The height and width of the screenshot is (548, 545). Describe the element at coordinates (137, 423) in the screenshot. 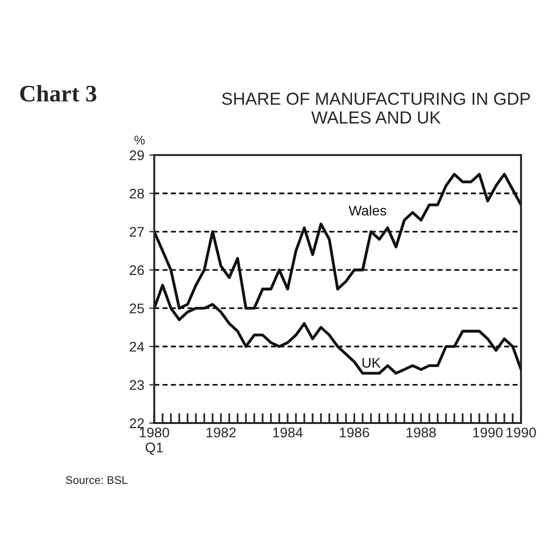

I see `y-tick-label: 22` at that location.